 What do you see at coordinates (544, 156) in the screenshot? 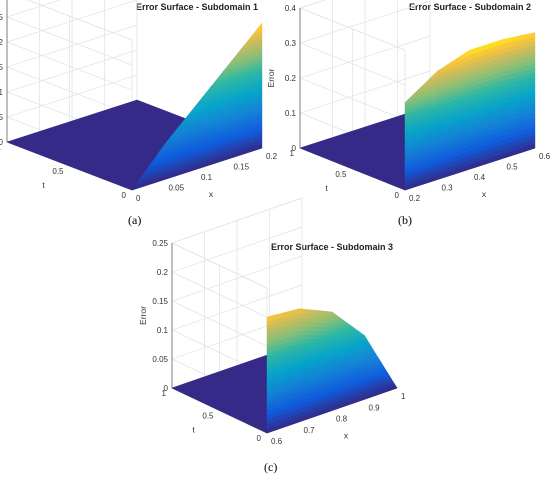
I see `x-tick-label: 0.6` at bounding box center [544, 156].